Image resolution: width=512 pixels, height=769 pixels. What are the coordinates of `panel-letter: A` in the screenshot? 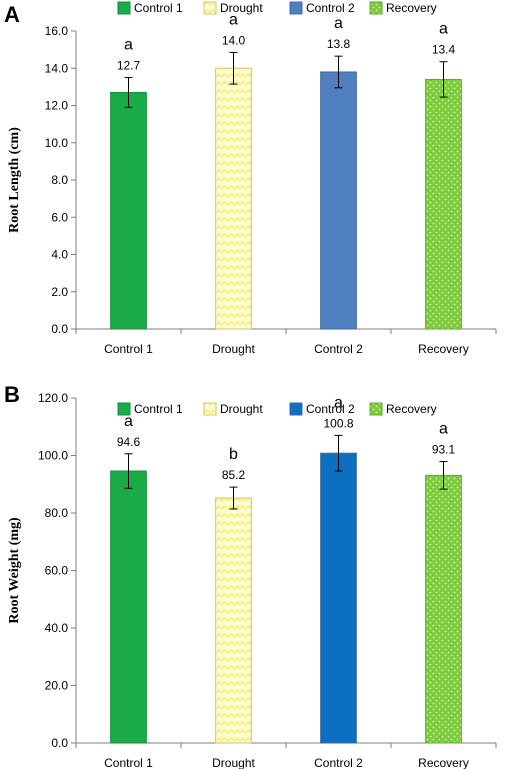 It's located at (12, 14).